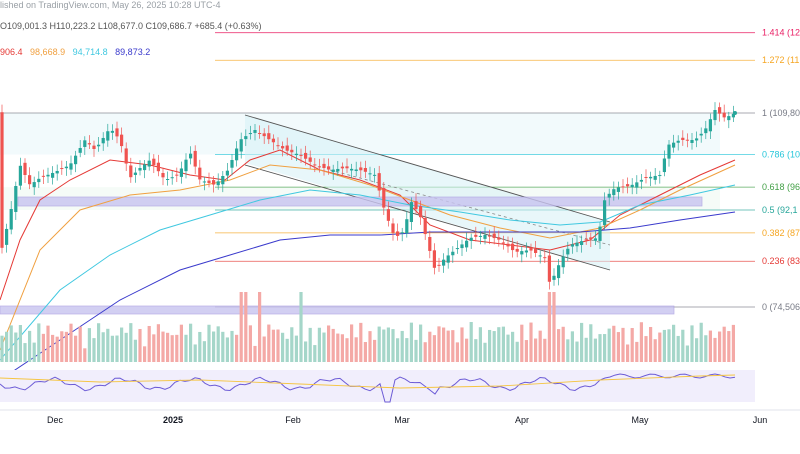  I want to click on ma-value-1: 906.4, so click(11, 52).